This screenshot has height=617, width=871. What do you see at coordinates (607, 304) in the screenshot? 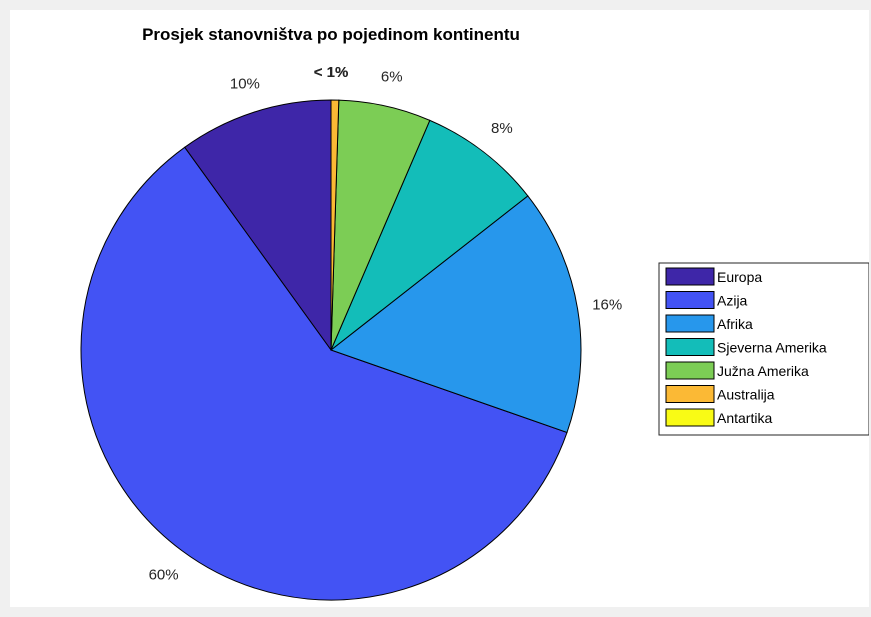
I see `pie-label-afrika: 16%` at bounding box center [607, 304].